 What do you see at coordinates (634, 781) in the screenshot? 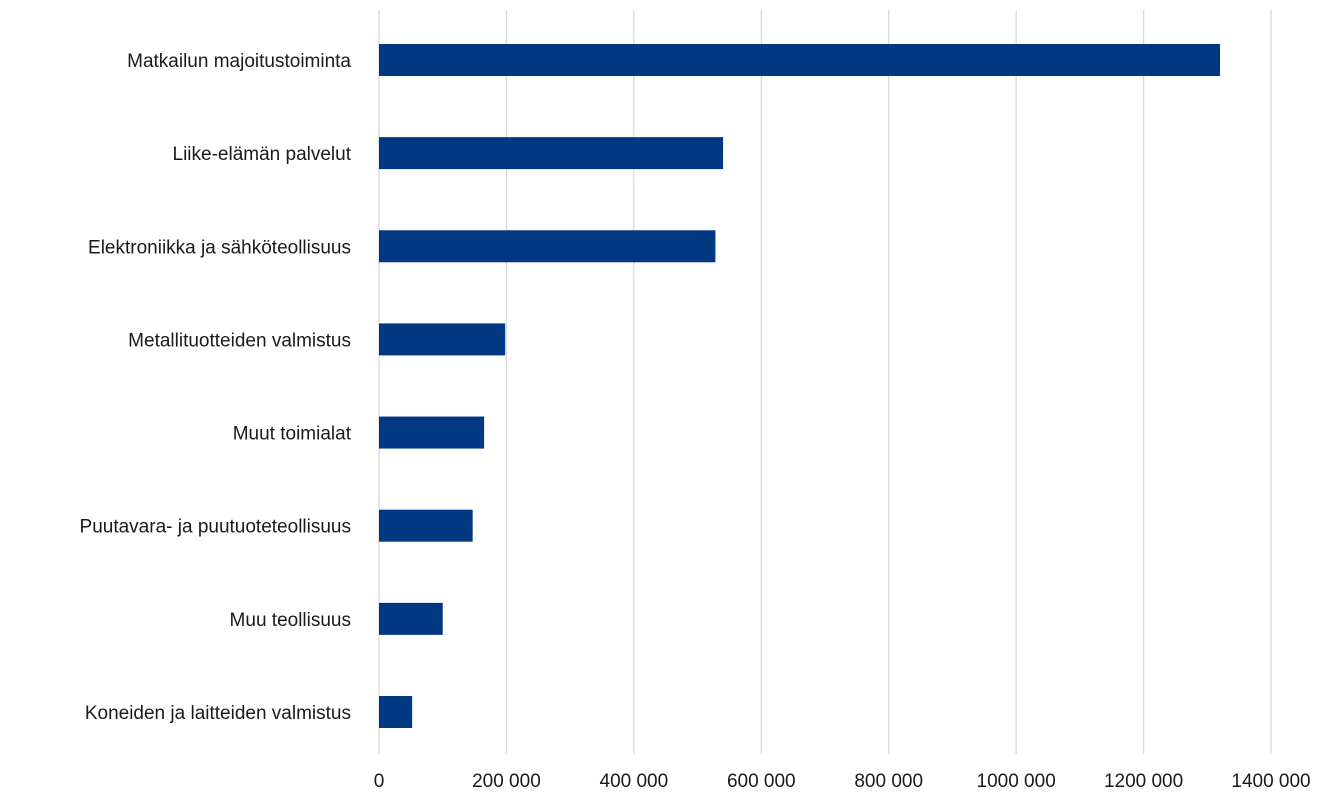
I see `x-tick-label: 400 000` at bounding box center [634, 781].